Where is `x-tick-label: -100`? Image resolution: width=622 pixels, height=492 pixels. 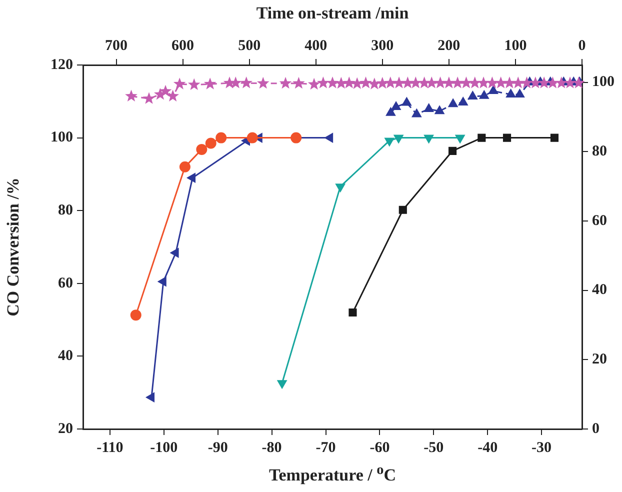
x-tick-label: -100 is located at coordinates (164, 448).